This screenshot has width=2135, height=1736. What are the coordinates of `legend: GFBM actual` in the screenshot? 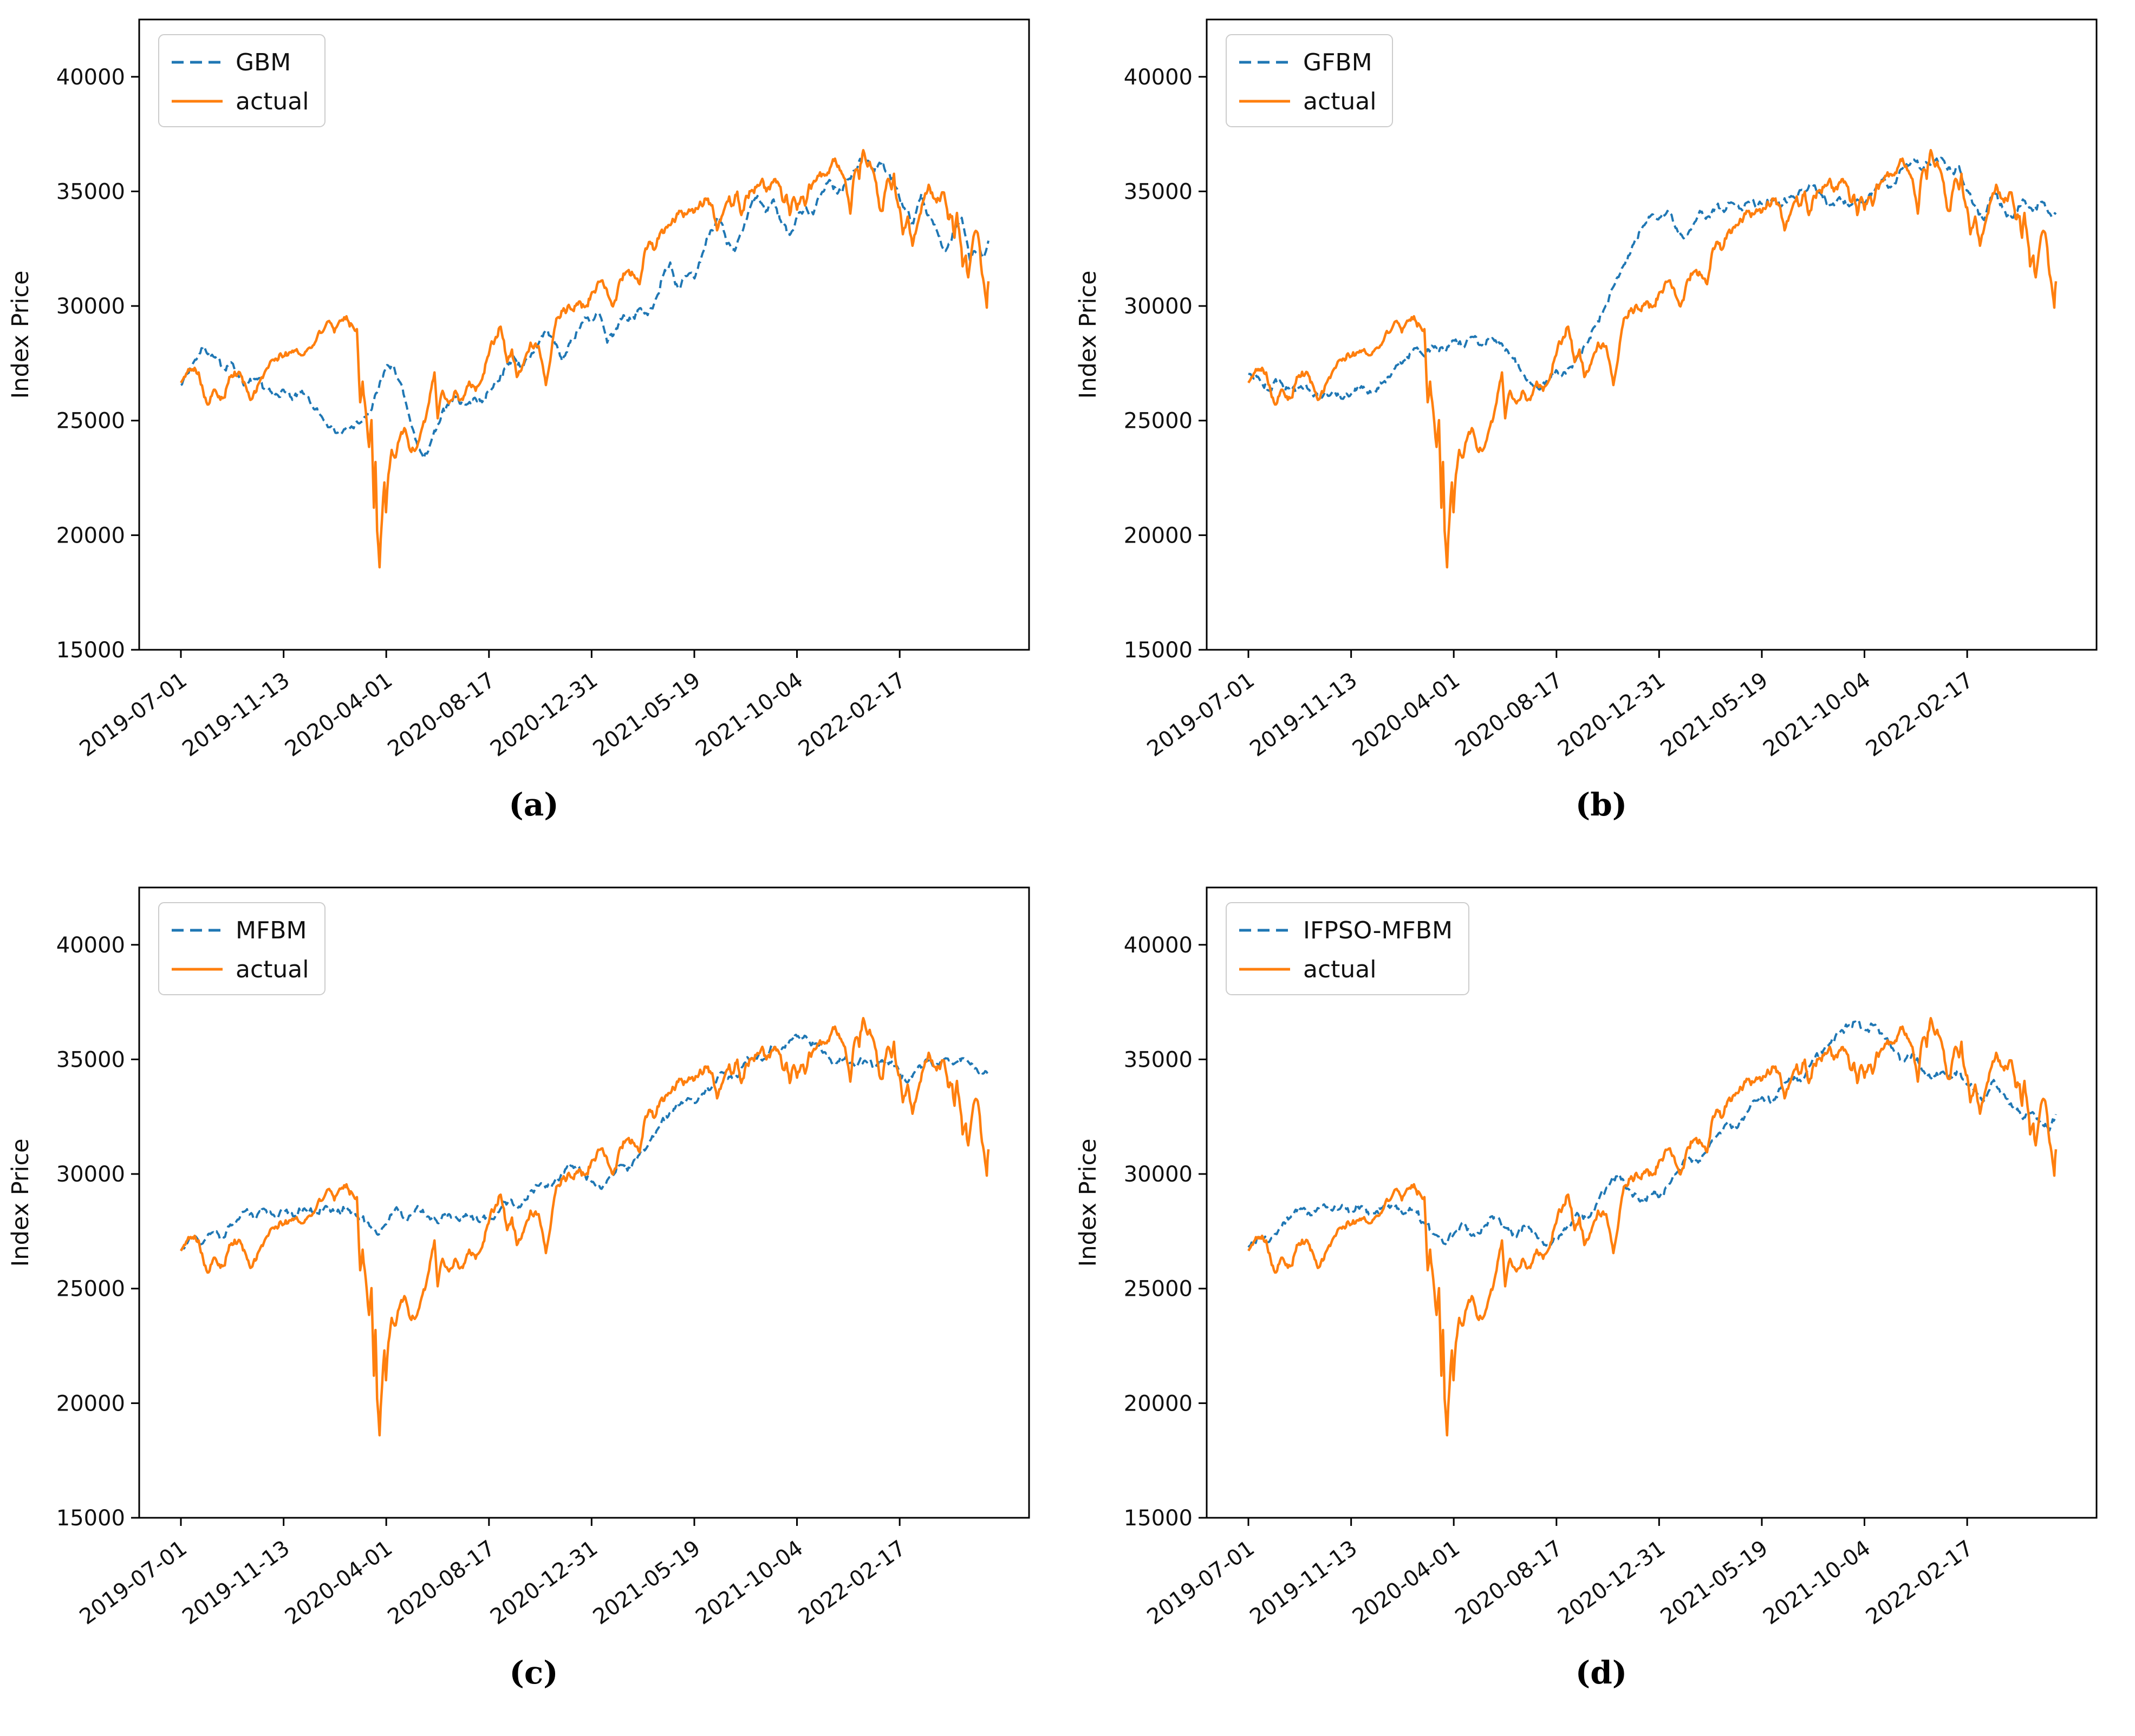 It's located at (1309, 80).